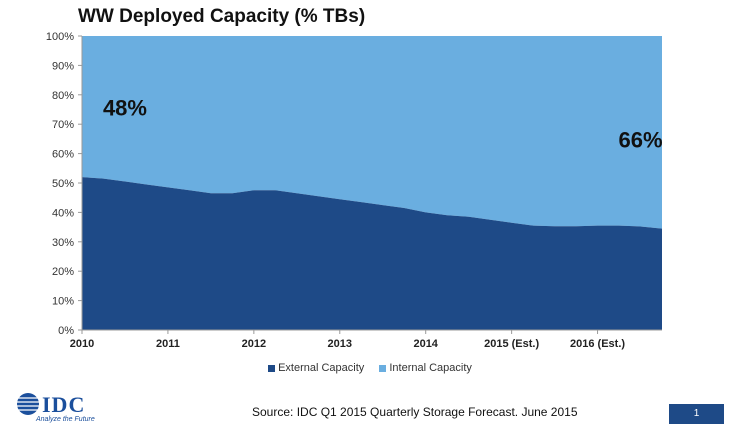 Image resolution: width=740 pixels, height=428 pixels. I want to click on y-tick-label: 40%, so click(63, 213).